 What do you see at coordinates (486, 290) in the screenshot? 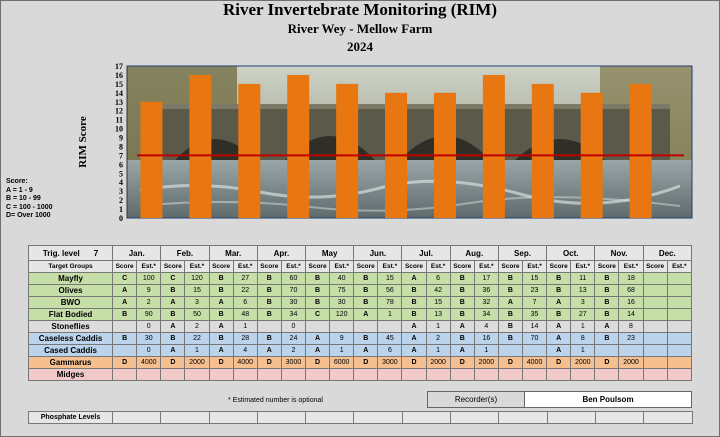
I see `estimate-cell: 36` at bounding box center [486, 290].